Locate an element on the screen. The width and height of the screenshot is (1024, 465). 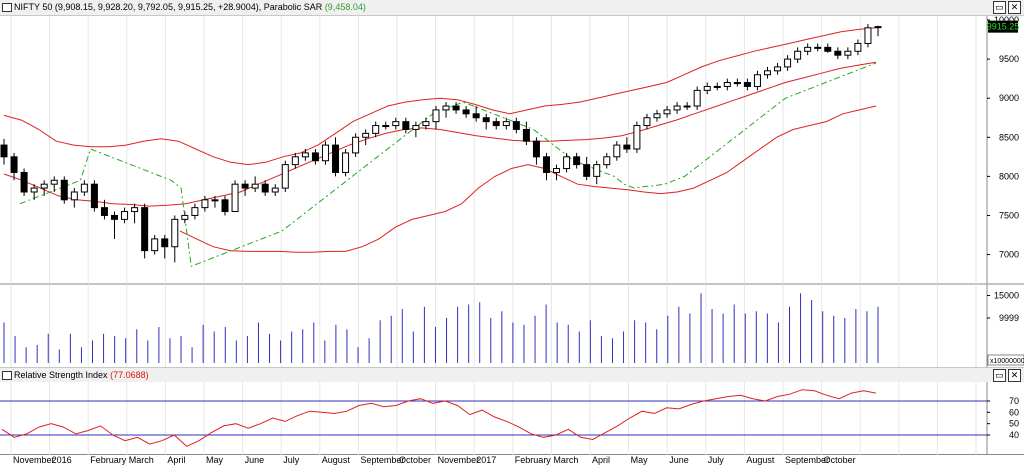
rsi-tick-label: 70 is located at coordinates (1014, 401).